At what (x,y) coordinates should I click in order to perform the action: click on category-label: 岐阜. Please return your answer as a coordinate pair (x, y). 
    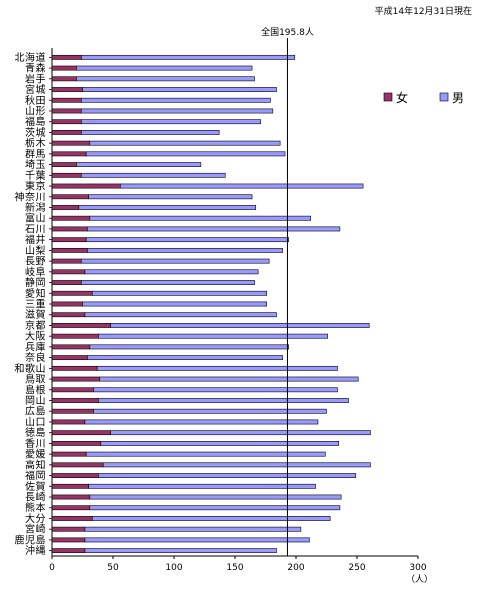
    Looking at the image, I should click on (35, 271).